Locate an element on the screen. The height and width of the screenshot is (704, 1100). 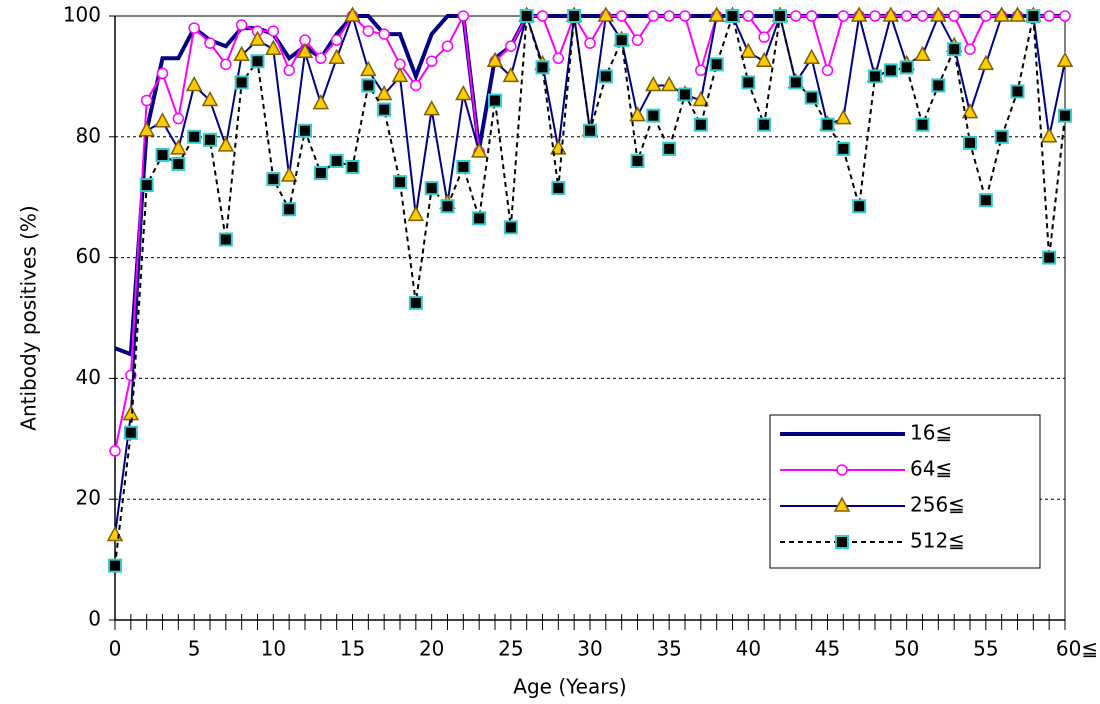
x-tick-label: 0 is located at coordinates (115, 649).